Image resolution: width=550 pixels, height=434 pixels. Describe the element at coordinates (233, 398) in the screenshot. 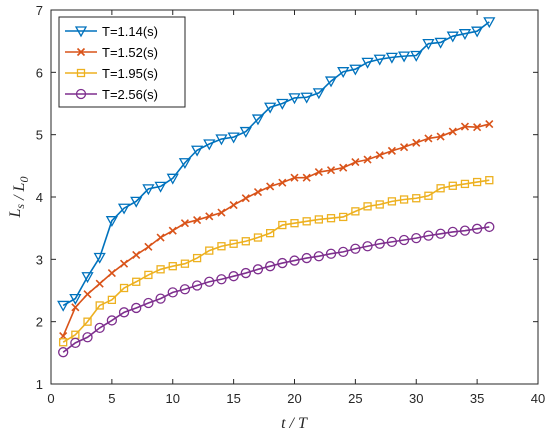

I see `x-tick-label: 15` at that location.